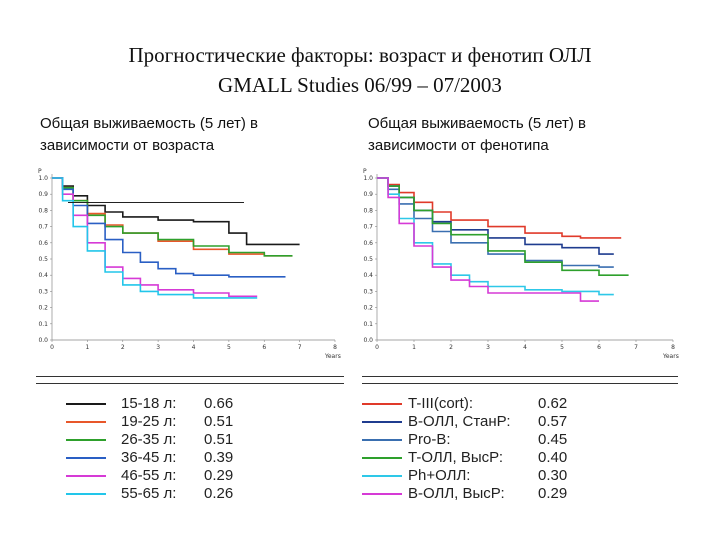 This screenshot has width=720, height=540. Describe the element at coordinates (219, 493) in the screenshot. I see `legend-value: 0.26` at that location.